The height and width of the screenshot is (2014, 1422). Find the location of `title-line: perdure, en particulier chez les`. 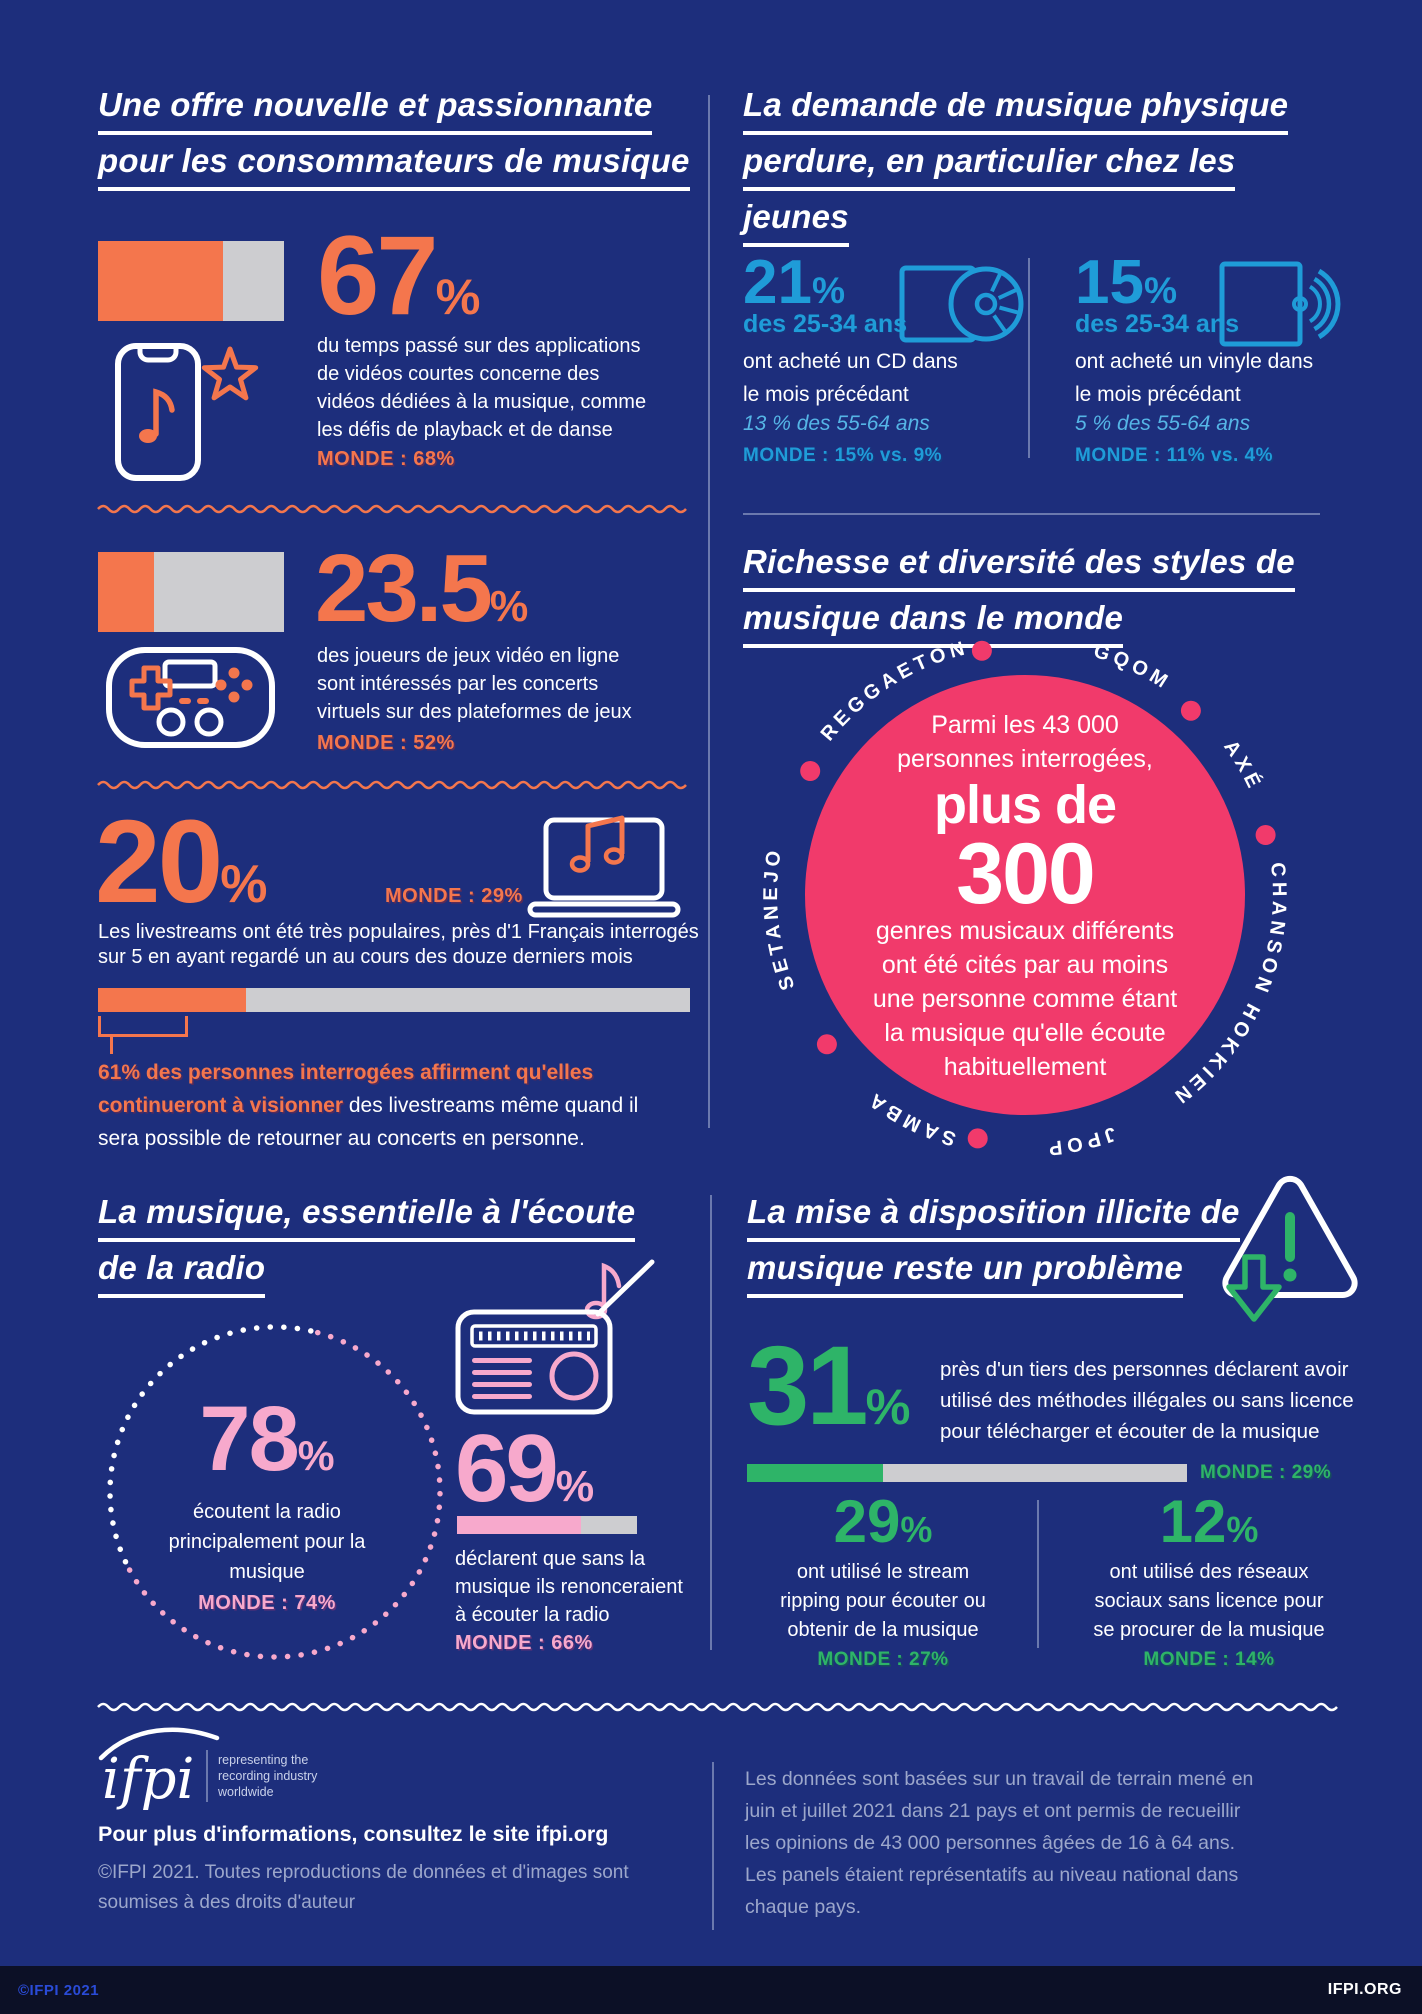

title-line: perdure, en particulier chez les is located at coordinates (989, 166).